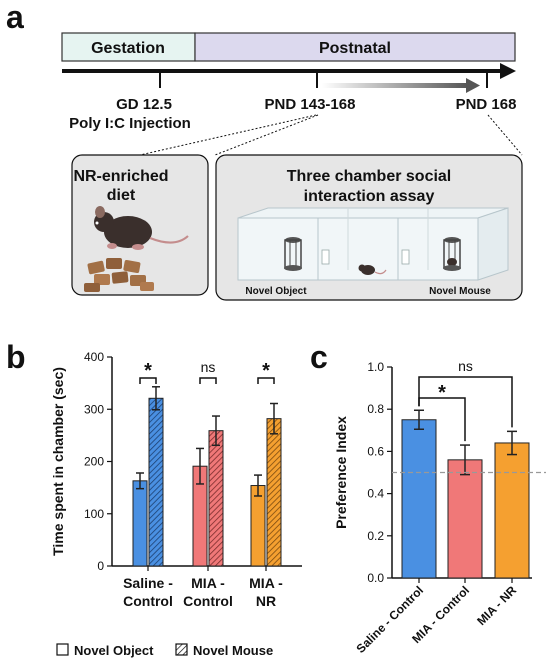 The image size is (550, 671). I want to click on y-tick-label-c: 0.6, so click(375, 451).